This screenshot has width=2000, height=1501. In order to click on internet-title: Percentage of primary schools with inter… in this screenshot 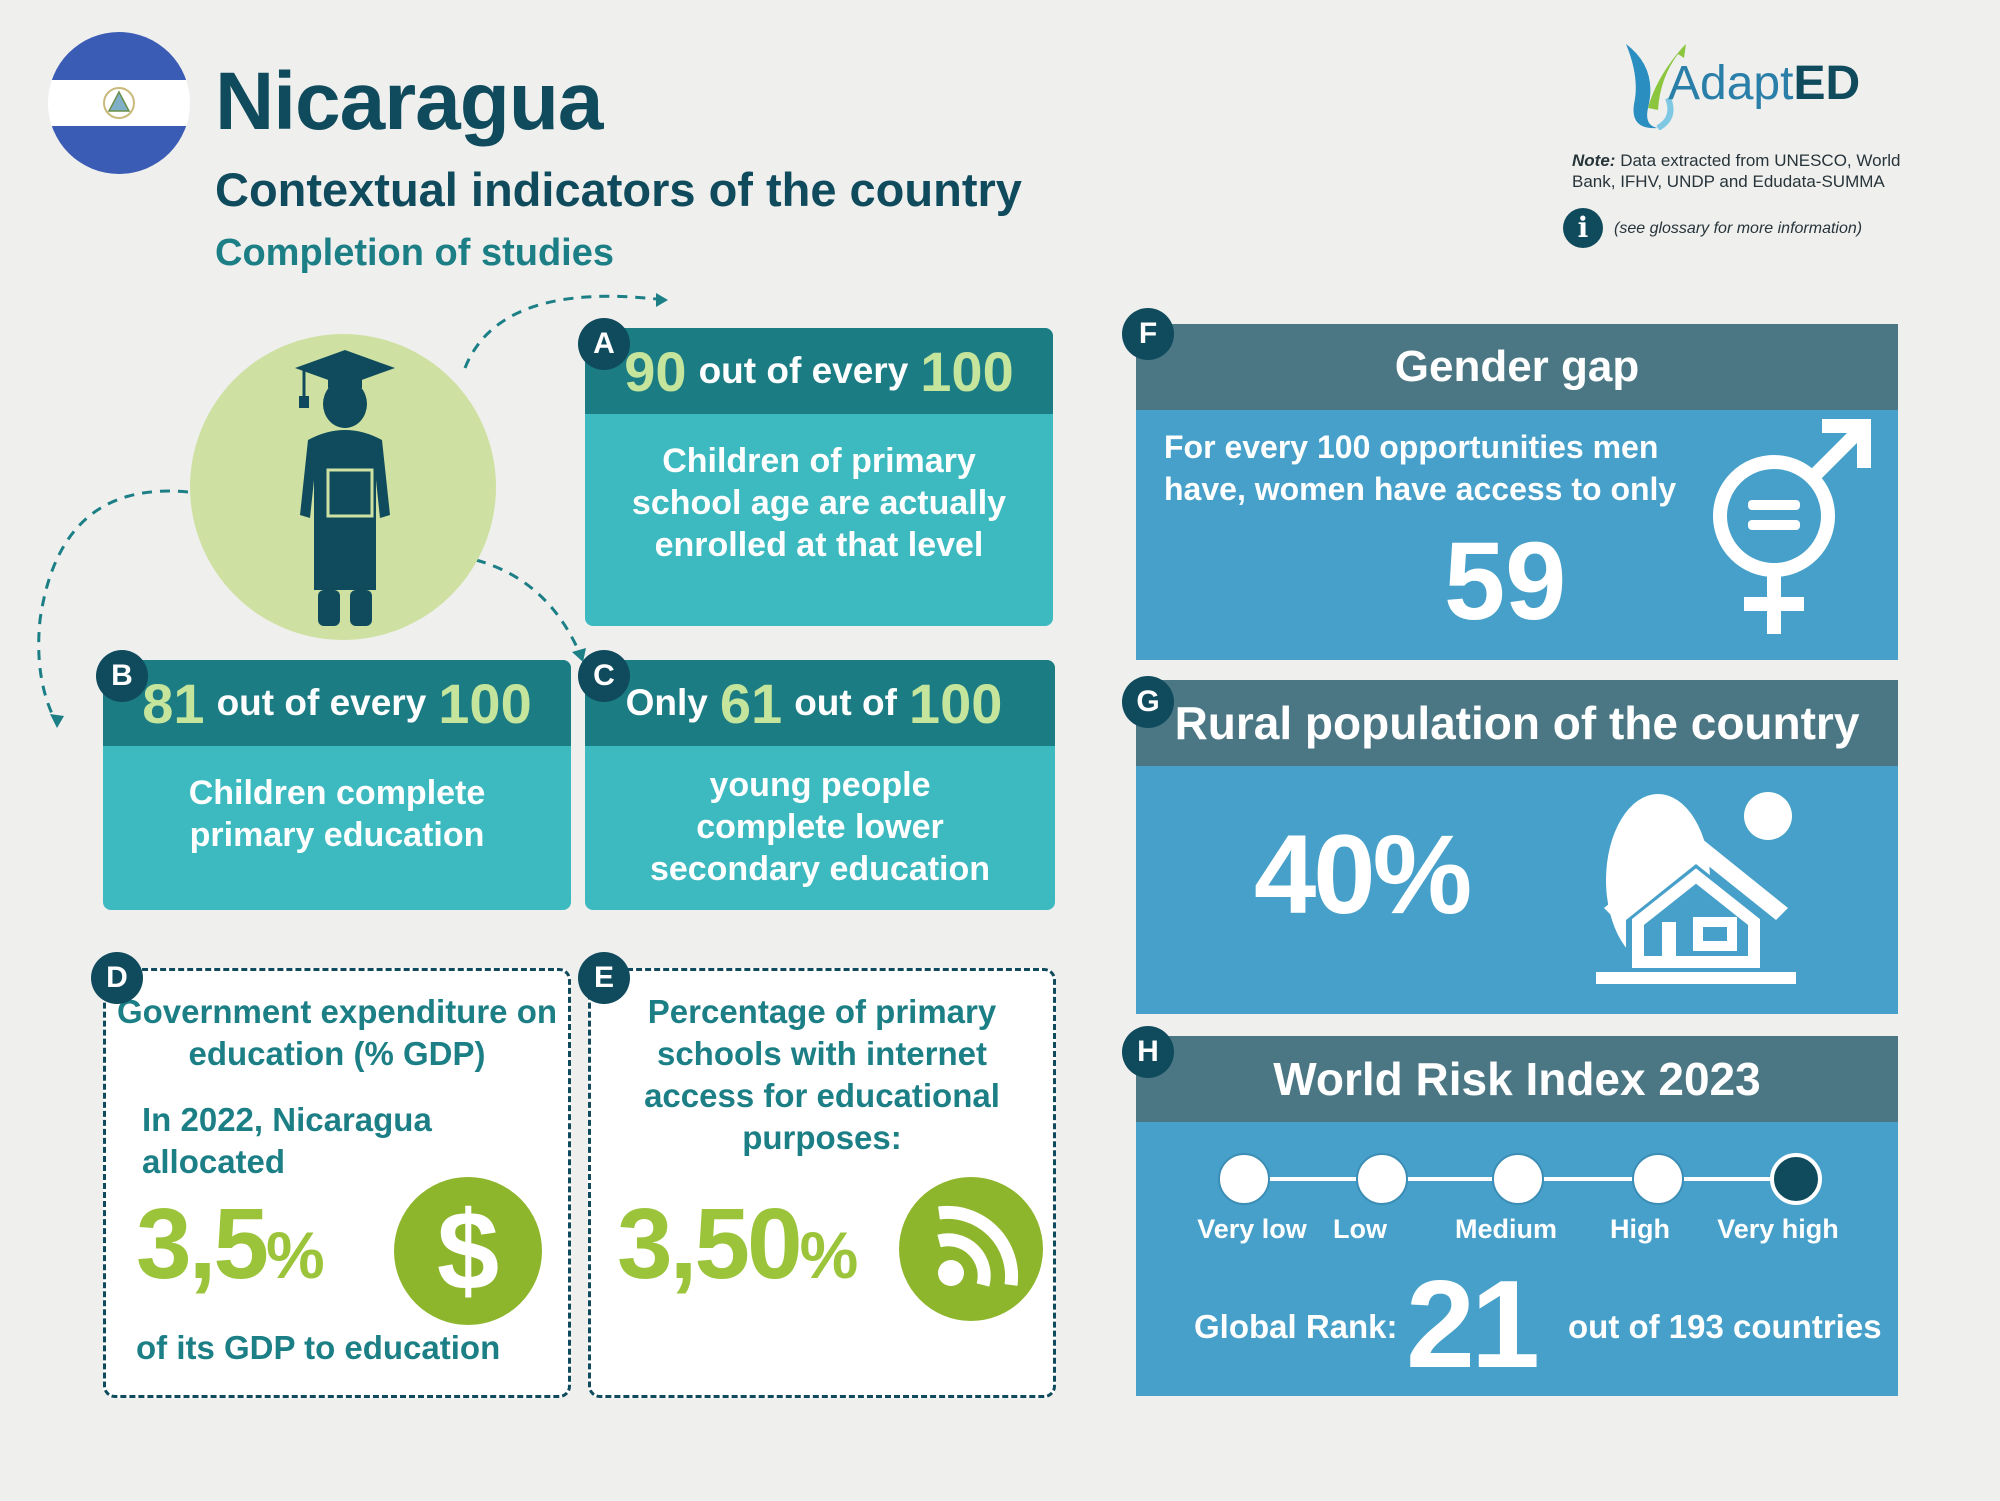, I will do `click(822, 1074)`.